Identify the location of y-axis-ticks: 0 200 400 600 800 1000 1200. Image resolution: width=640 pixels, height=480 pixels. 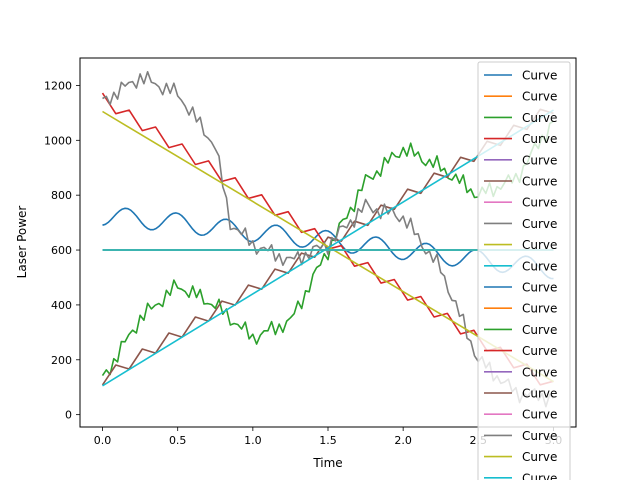
(62, 250).